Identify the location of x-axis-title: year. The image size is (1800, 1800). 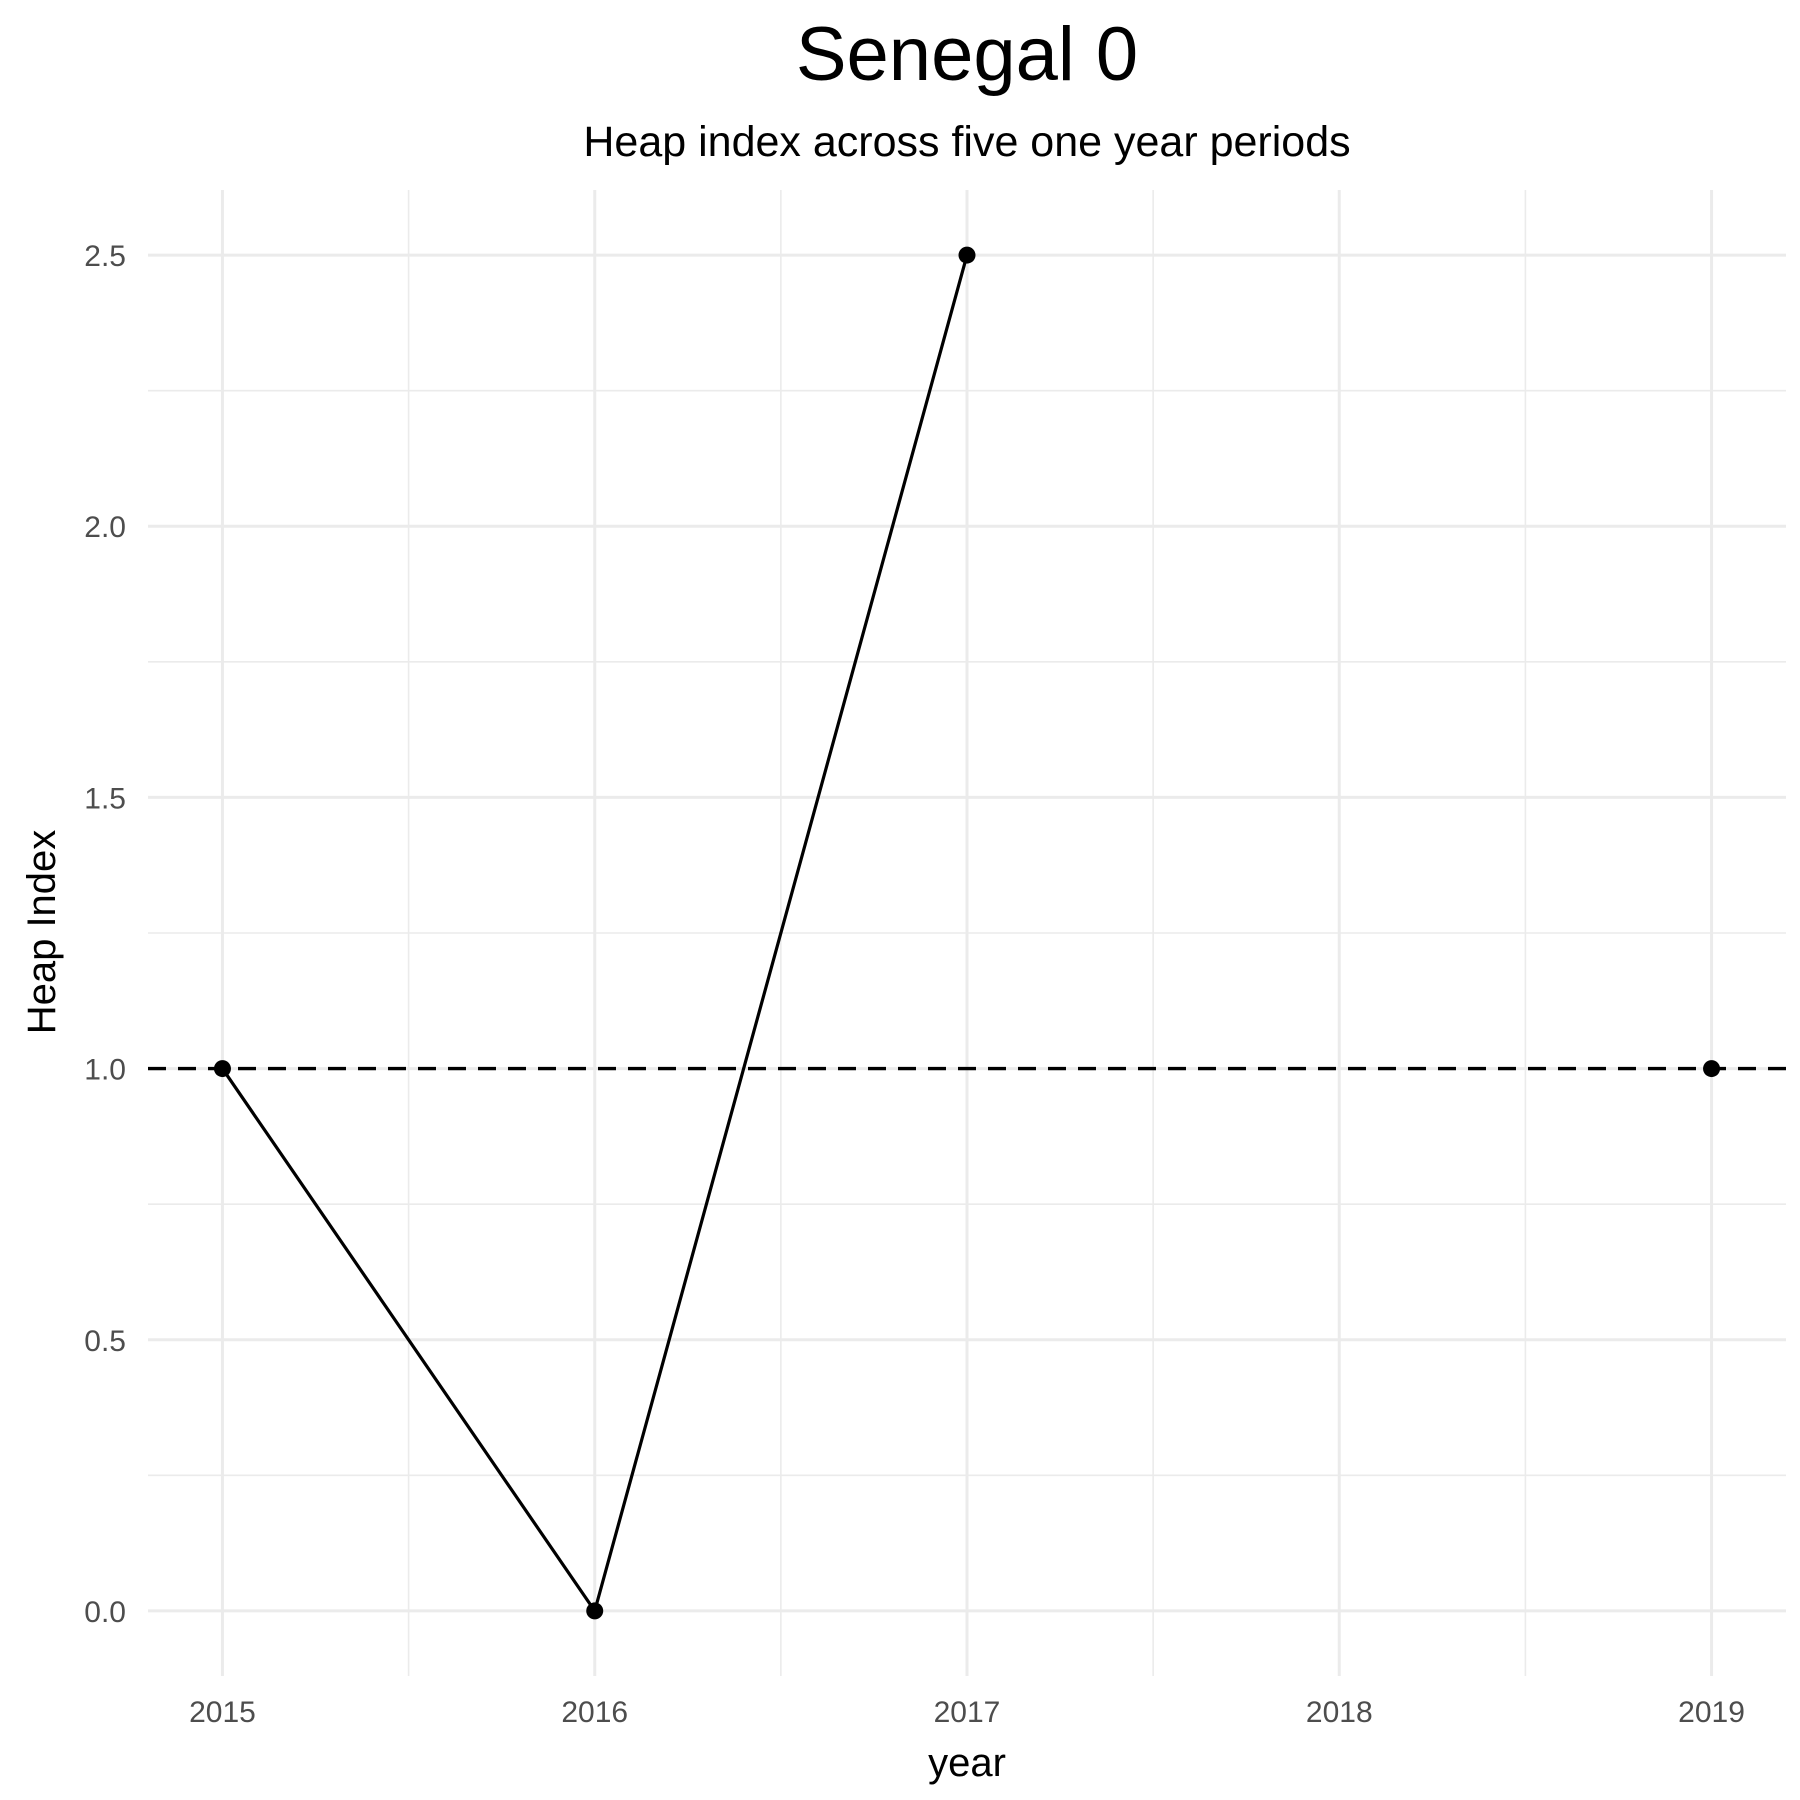
(967, 1763).